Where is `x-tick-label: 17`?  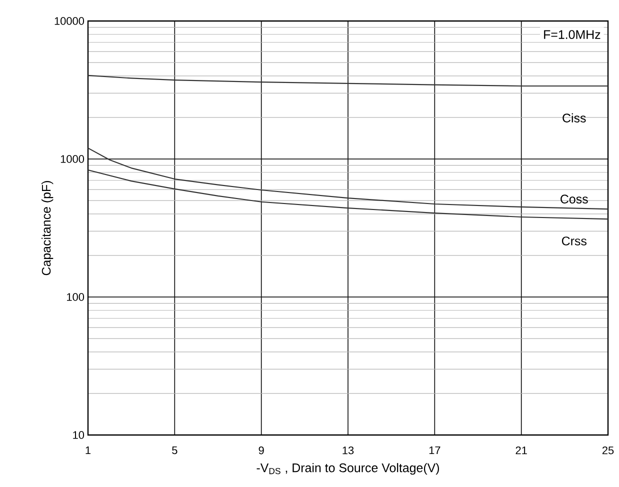
x-tick-label: 17 is located at coordinates (434, 450).